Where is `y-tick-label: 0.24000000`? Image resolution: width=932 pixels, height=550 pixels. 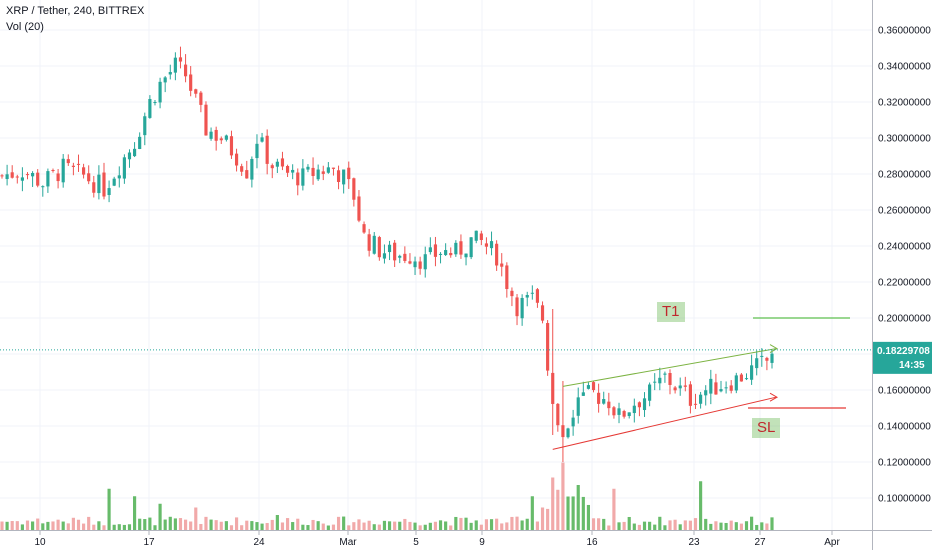
y-tick-label: 0.24000000 is located at coordinates (904, 247).